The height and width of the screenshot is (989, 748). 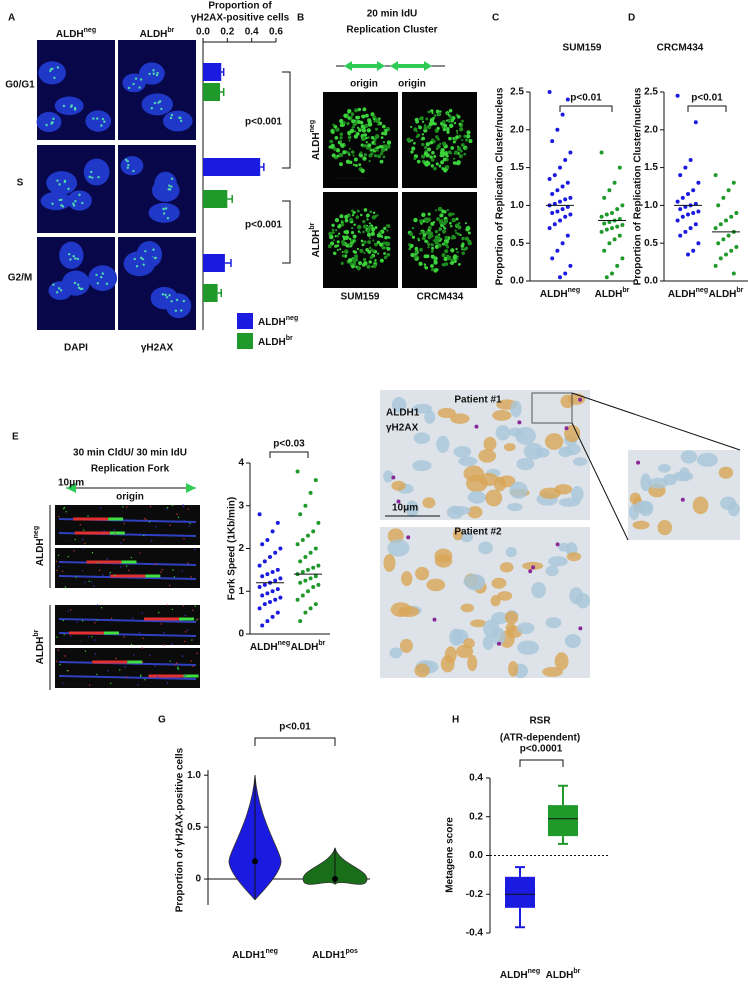 What do you see at coordinates (315, 239) in the screenshot?
I see `row-label: ALDHbr` at bounding box center [315, 239].